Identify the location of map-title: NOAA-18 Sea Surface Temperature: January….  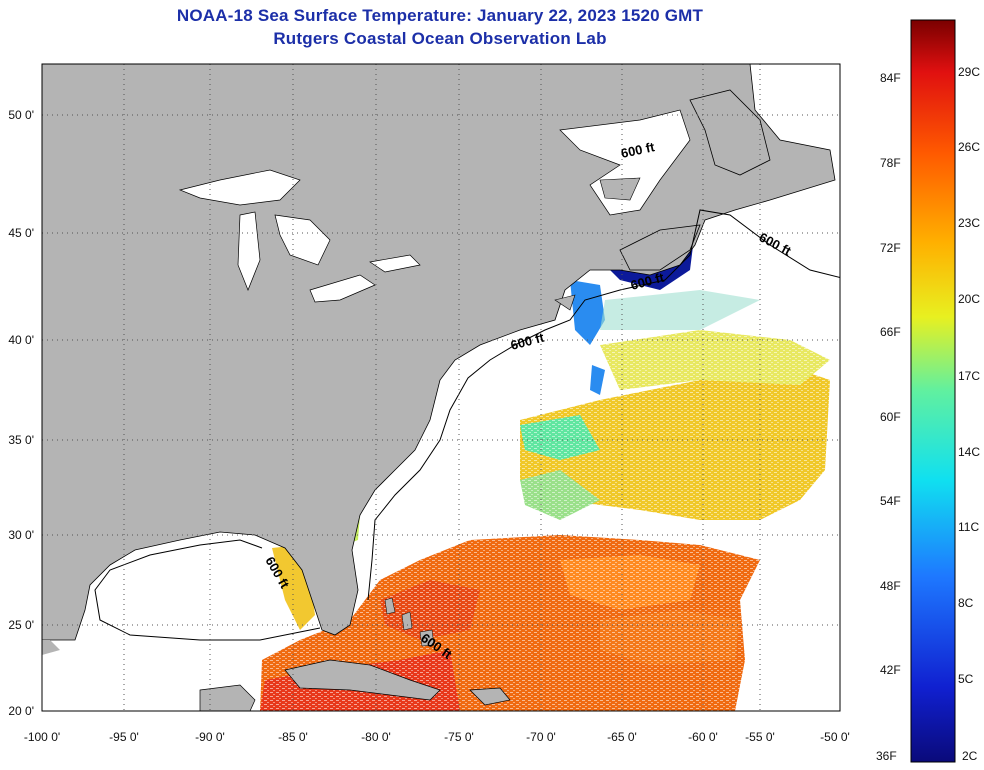
(440, 15).